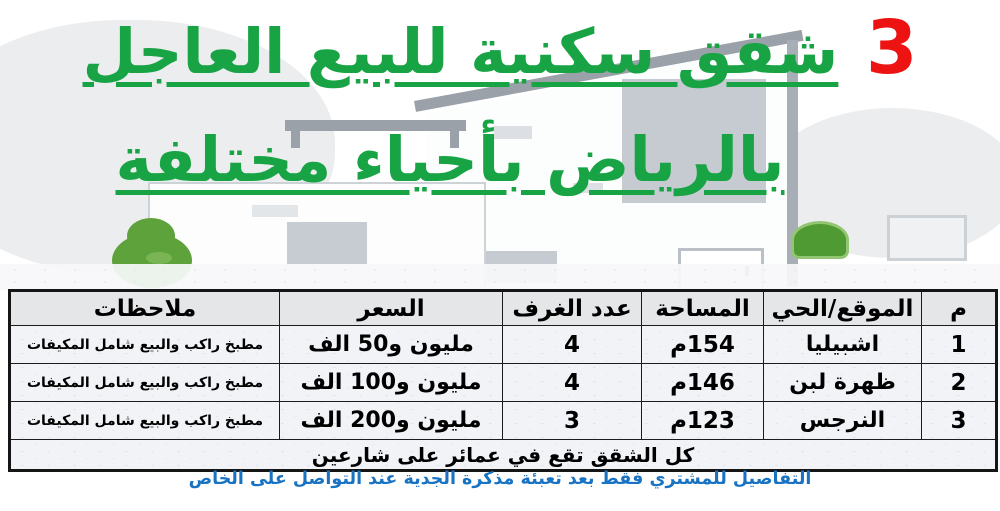  I want to click on tree-icon, so click(151, 236).